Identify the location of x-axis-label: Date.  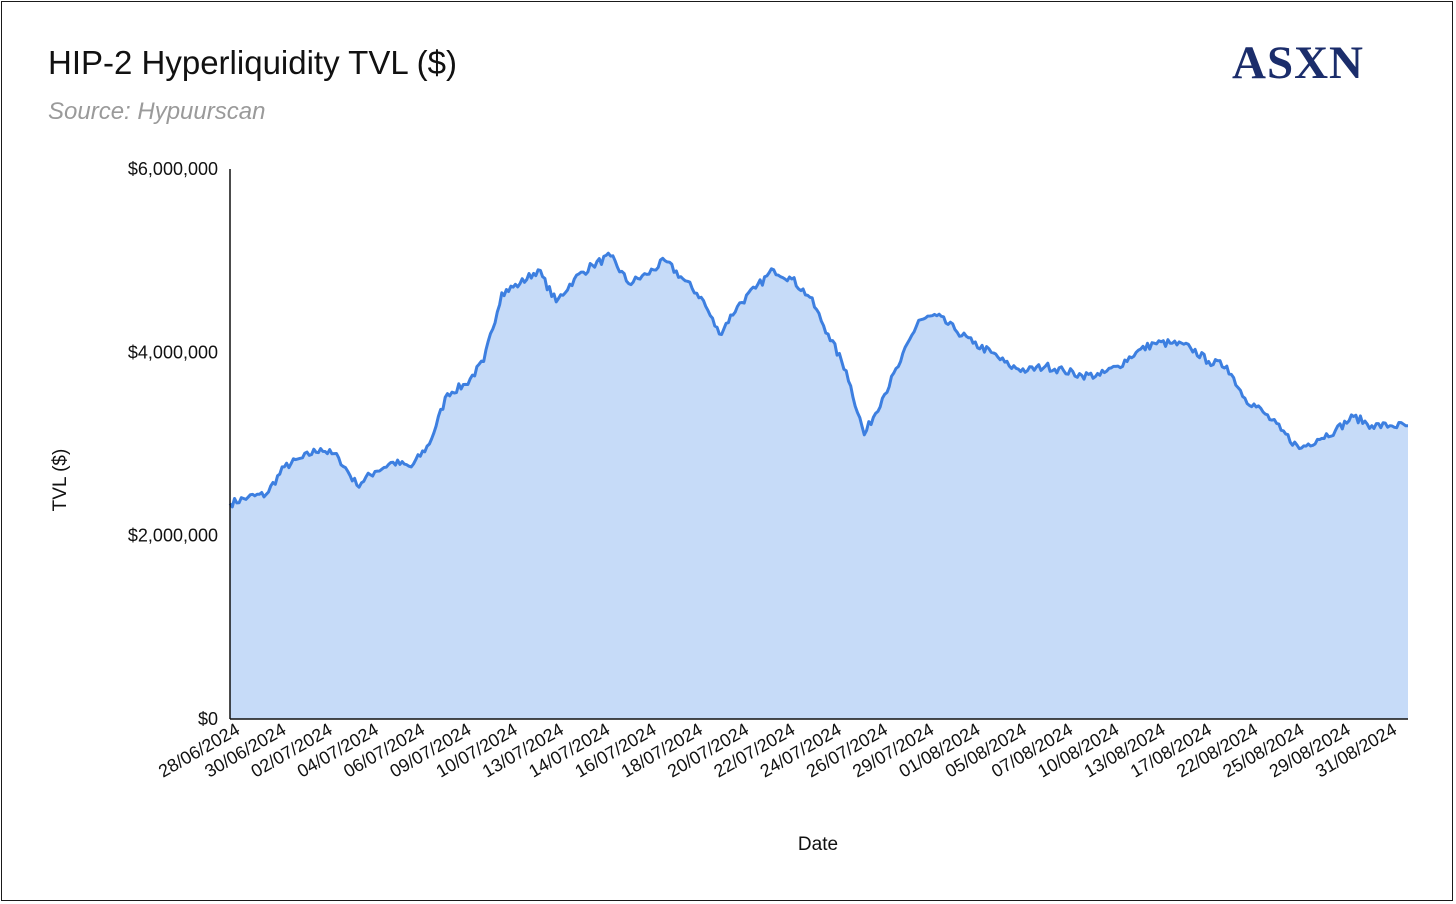
(818, 844).